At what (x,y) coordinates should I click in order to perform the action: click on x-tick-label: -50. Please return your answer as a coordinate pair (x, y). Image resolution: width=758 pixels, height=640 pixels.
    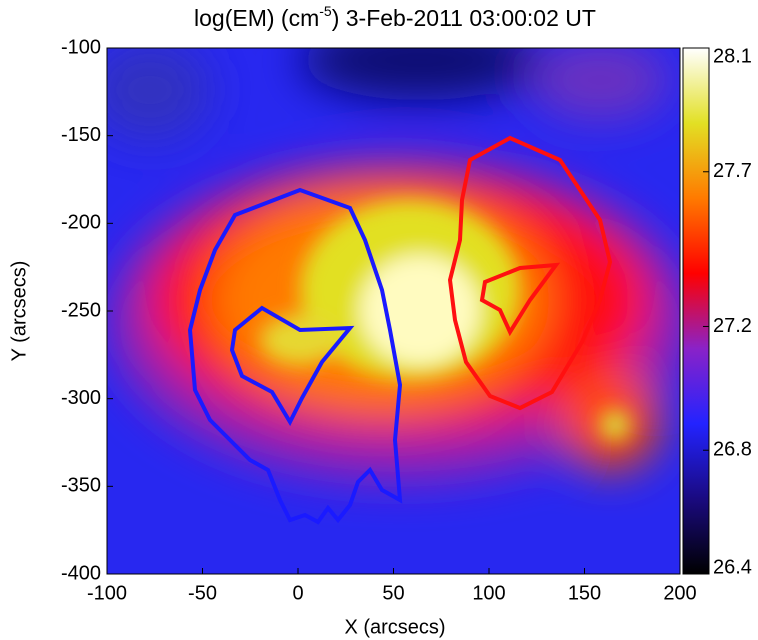
    Looking at the image, I should click on (202, 593).